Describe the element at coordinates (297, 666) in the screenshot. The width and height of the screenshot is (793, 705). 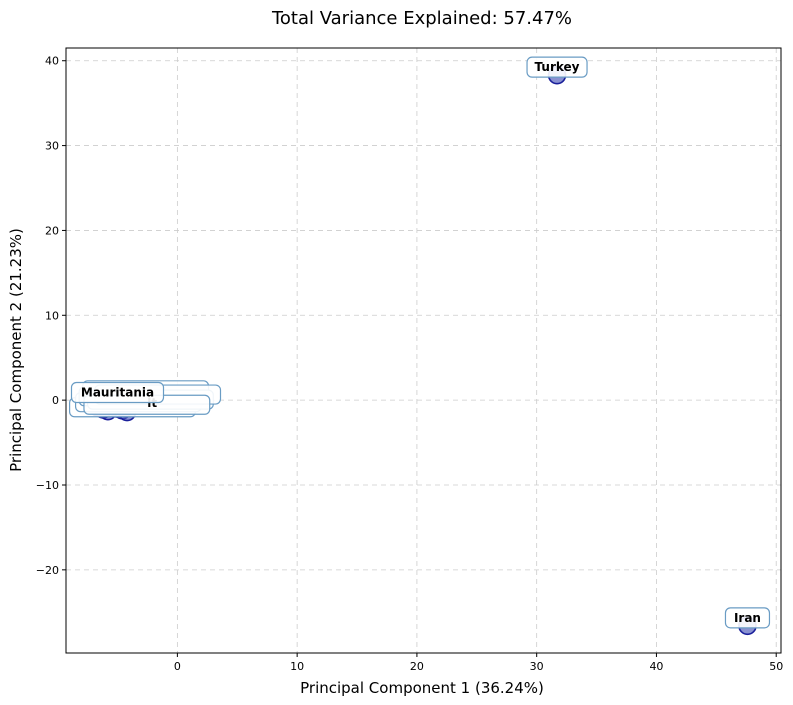
I see `x-tick-label: 10` at that location.